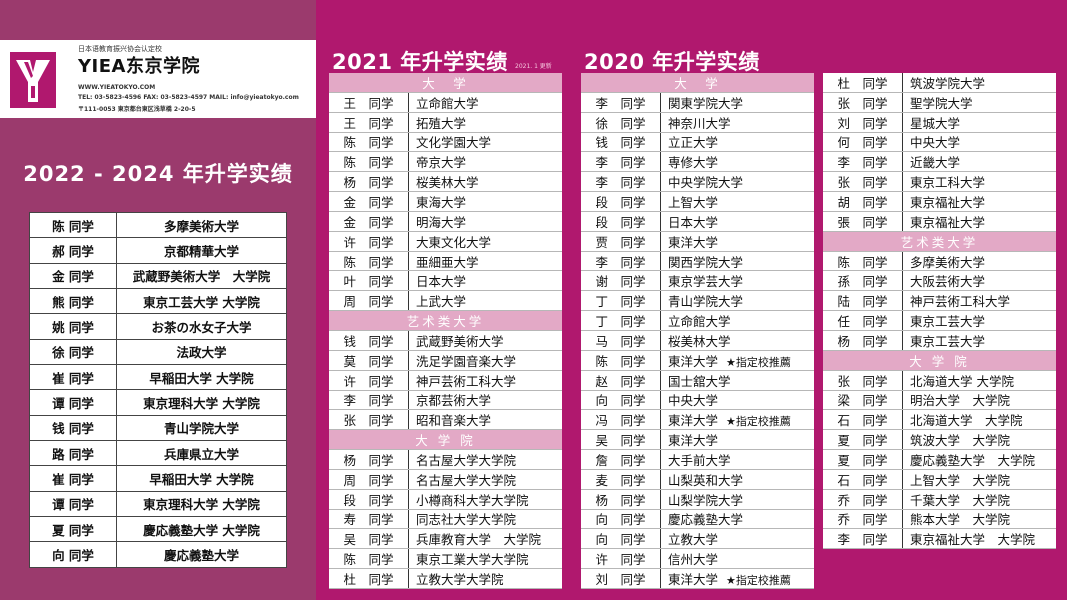 Image resolution: width=1067 pixels, height=600 pixels. I want to click on list-item: 丁 同学 青山学院大学, so click(697, 301).